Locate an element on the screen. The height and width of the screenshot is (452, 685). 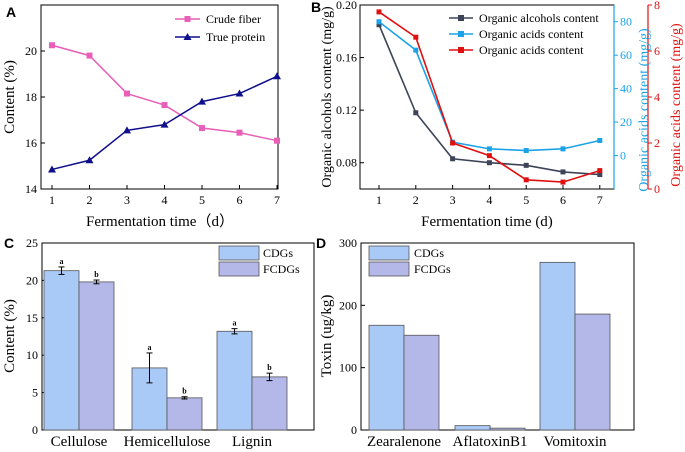
panel-a-xtick-label: 2 is located at coordinates (90, 200).